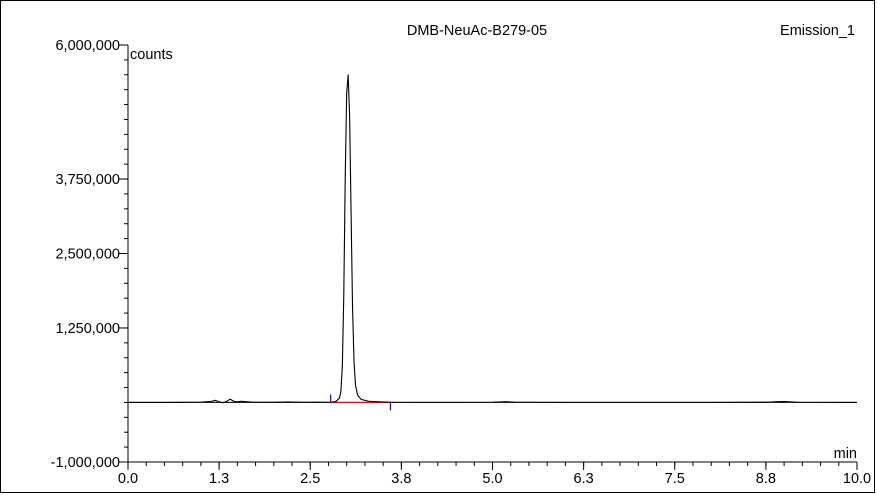 The image size is (877, 495). I want to click on y-tick-label: 1,250,000, so click(87, 329).